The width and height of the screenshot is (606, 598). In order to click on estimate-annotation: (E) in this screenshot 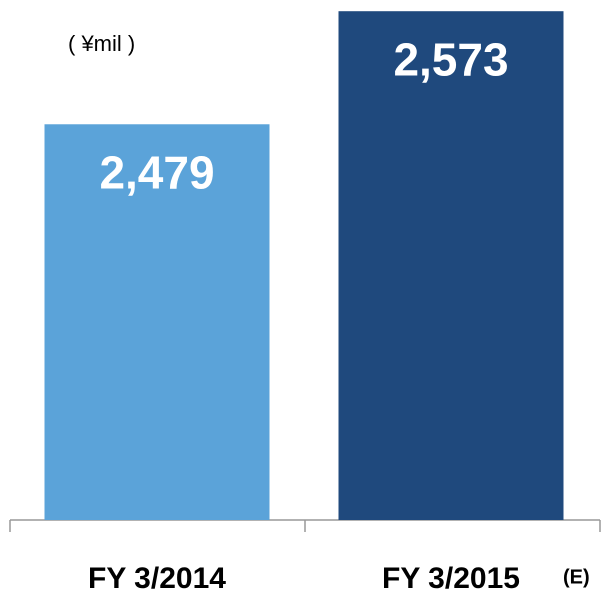, I will do `click(576, 577)`.